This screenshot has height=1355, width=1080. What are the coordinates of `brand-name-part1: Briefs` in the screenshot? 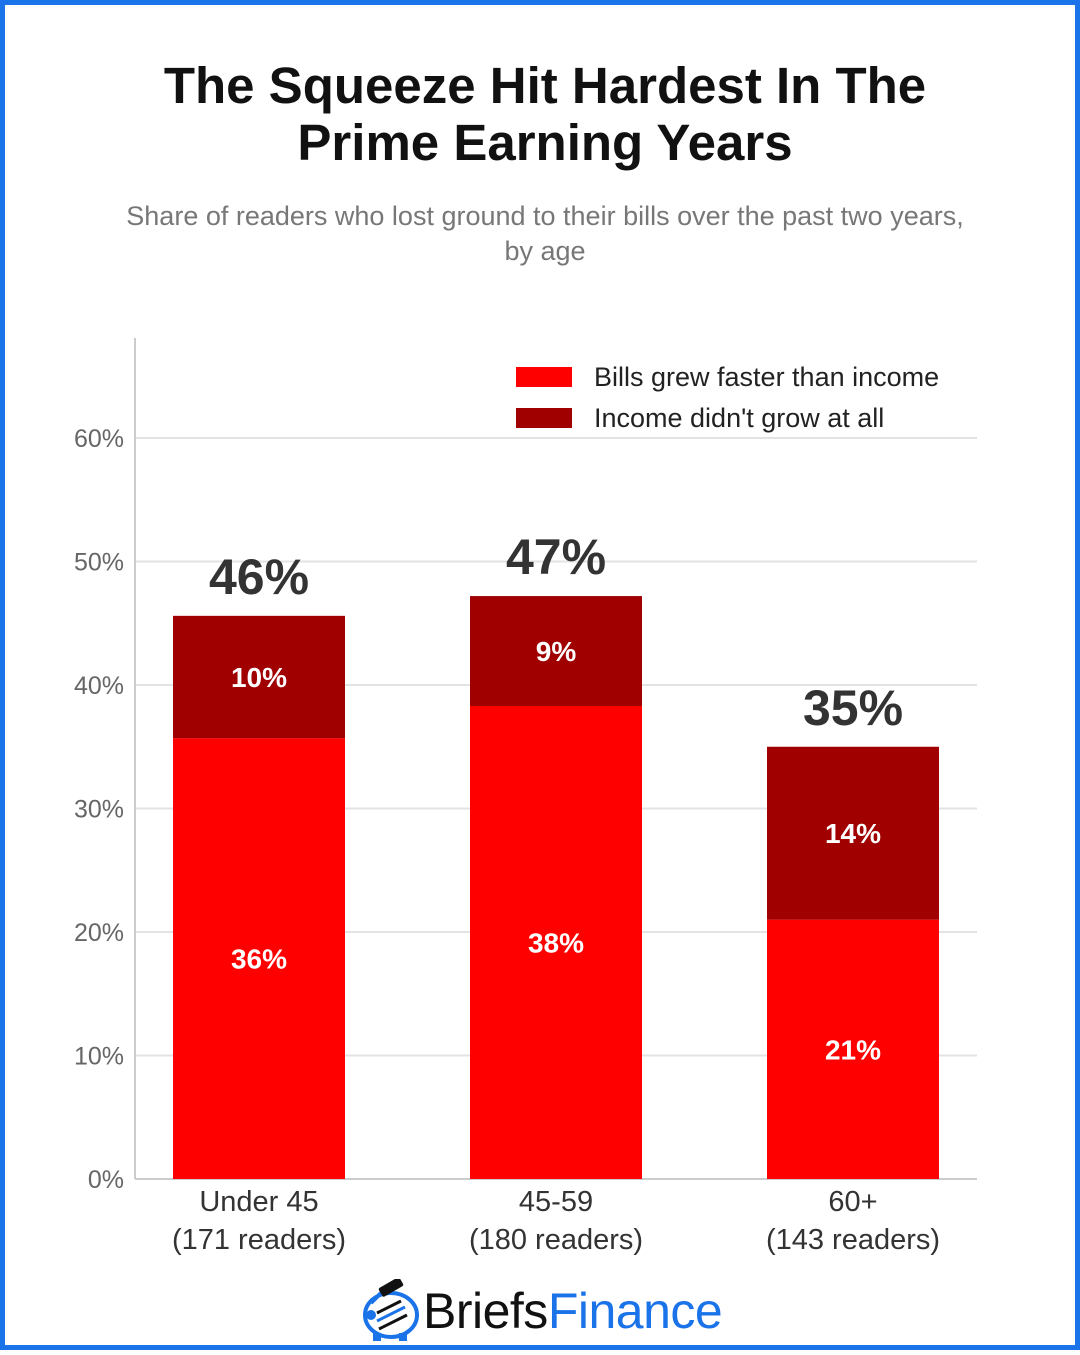 It's located at (485, 1311).